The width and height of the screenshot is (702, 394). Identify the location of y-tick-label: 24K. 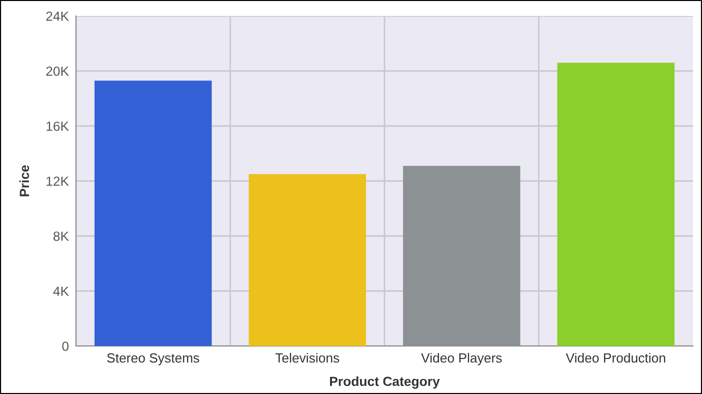
(57, 16).